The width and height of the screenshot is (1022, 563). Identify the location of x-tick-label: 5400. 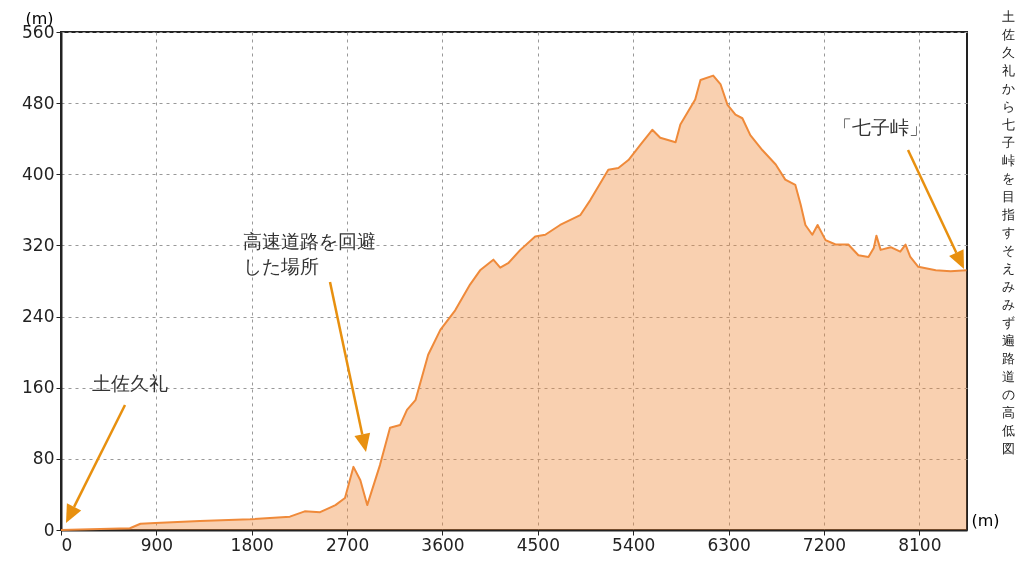
(634, 544).